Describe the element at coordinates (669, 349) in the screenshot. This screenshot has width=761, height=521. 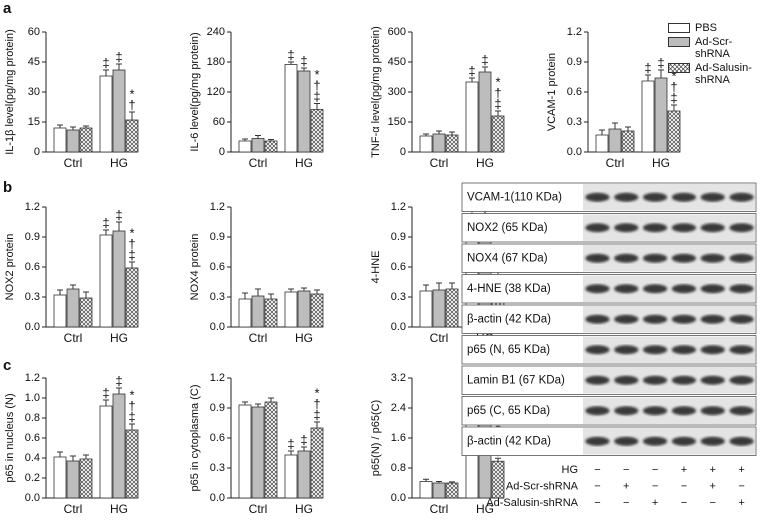
I see `blot-image` at that location.